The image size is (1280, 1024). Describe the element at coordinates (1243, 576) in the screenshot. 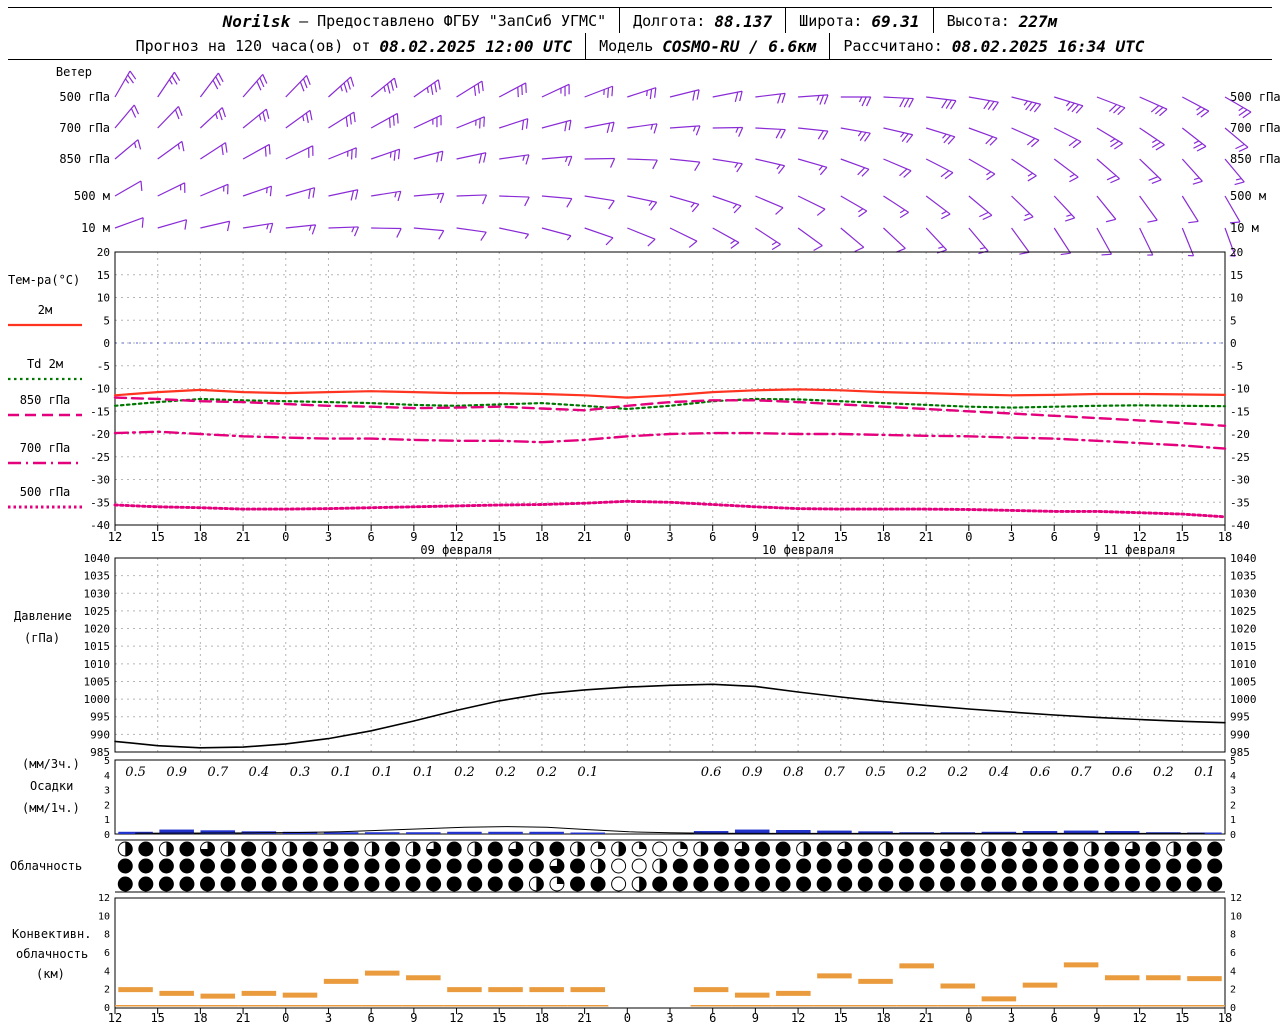

I see `svg-text: 1035` at that location.